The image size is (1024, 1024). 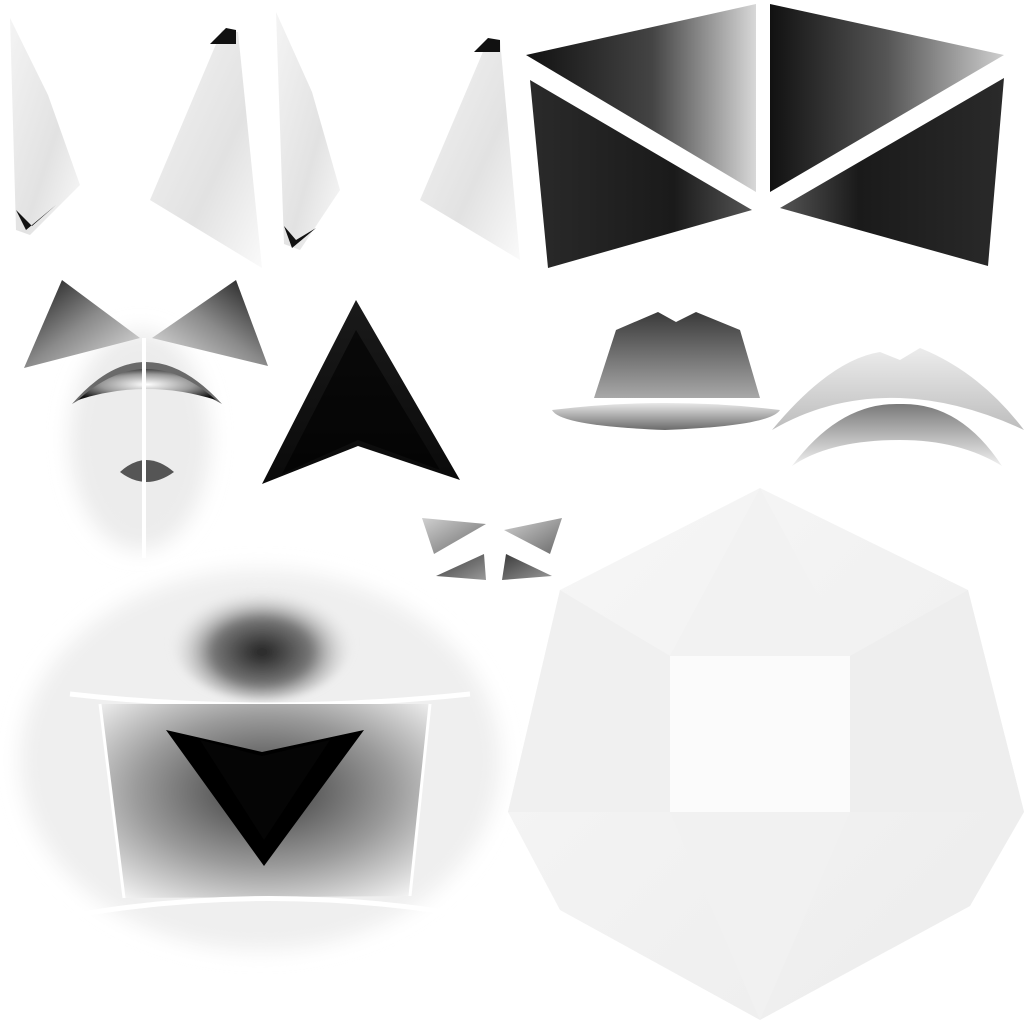 What do you see at coordinates (897, 434) in the screenshot?
I see `brow-lower` at bounding box center [897, 434].